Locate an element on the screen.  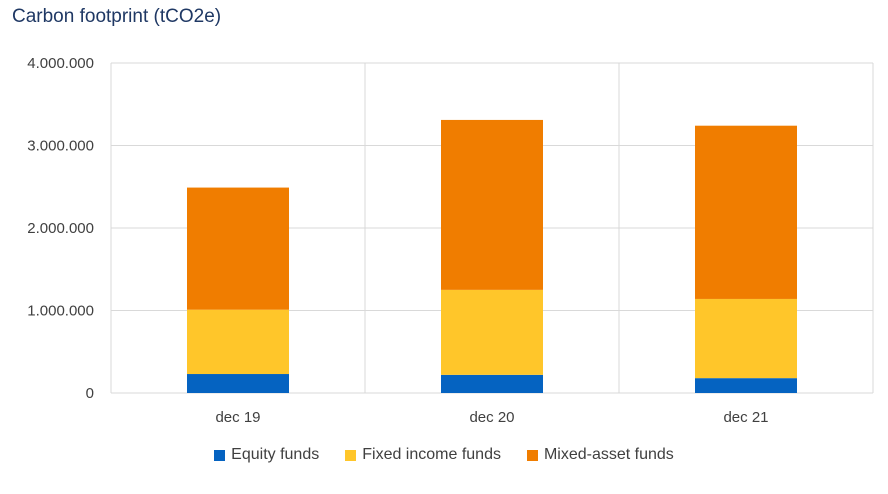
x-tick-label: dec 21 is located at coordinates (745, 417).